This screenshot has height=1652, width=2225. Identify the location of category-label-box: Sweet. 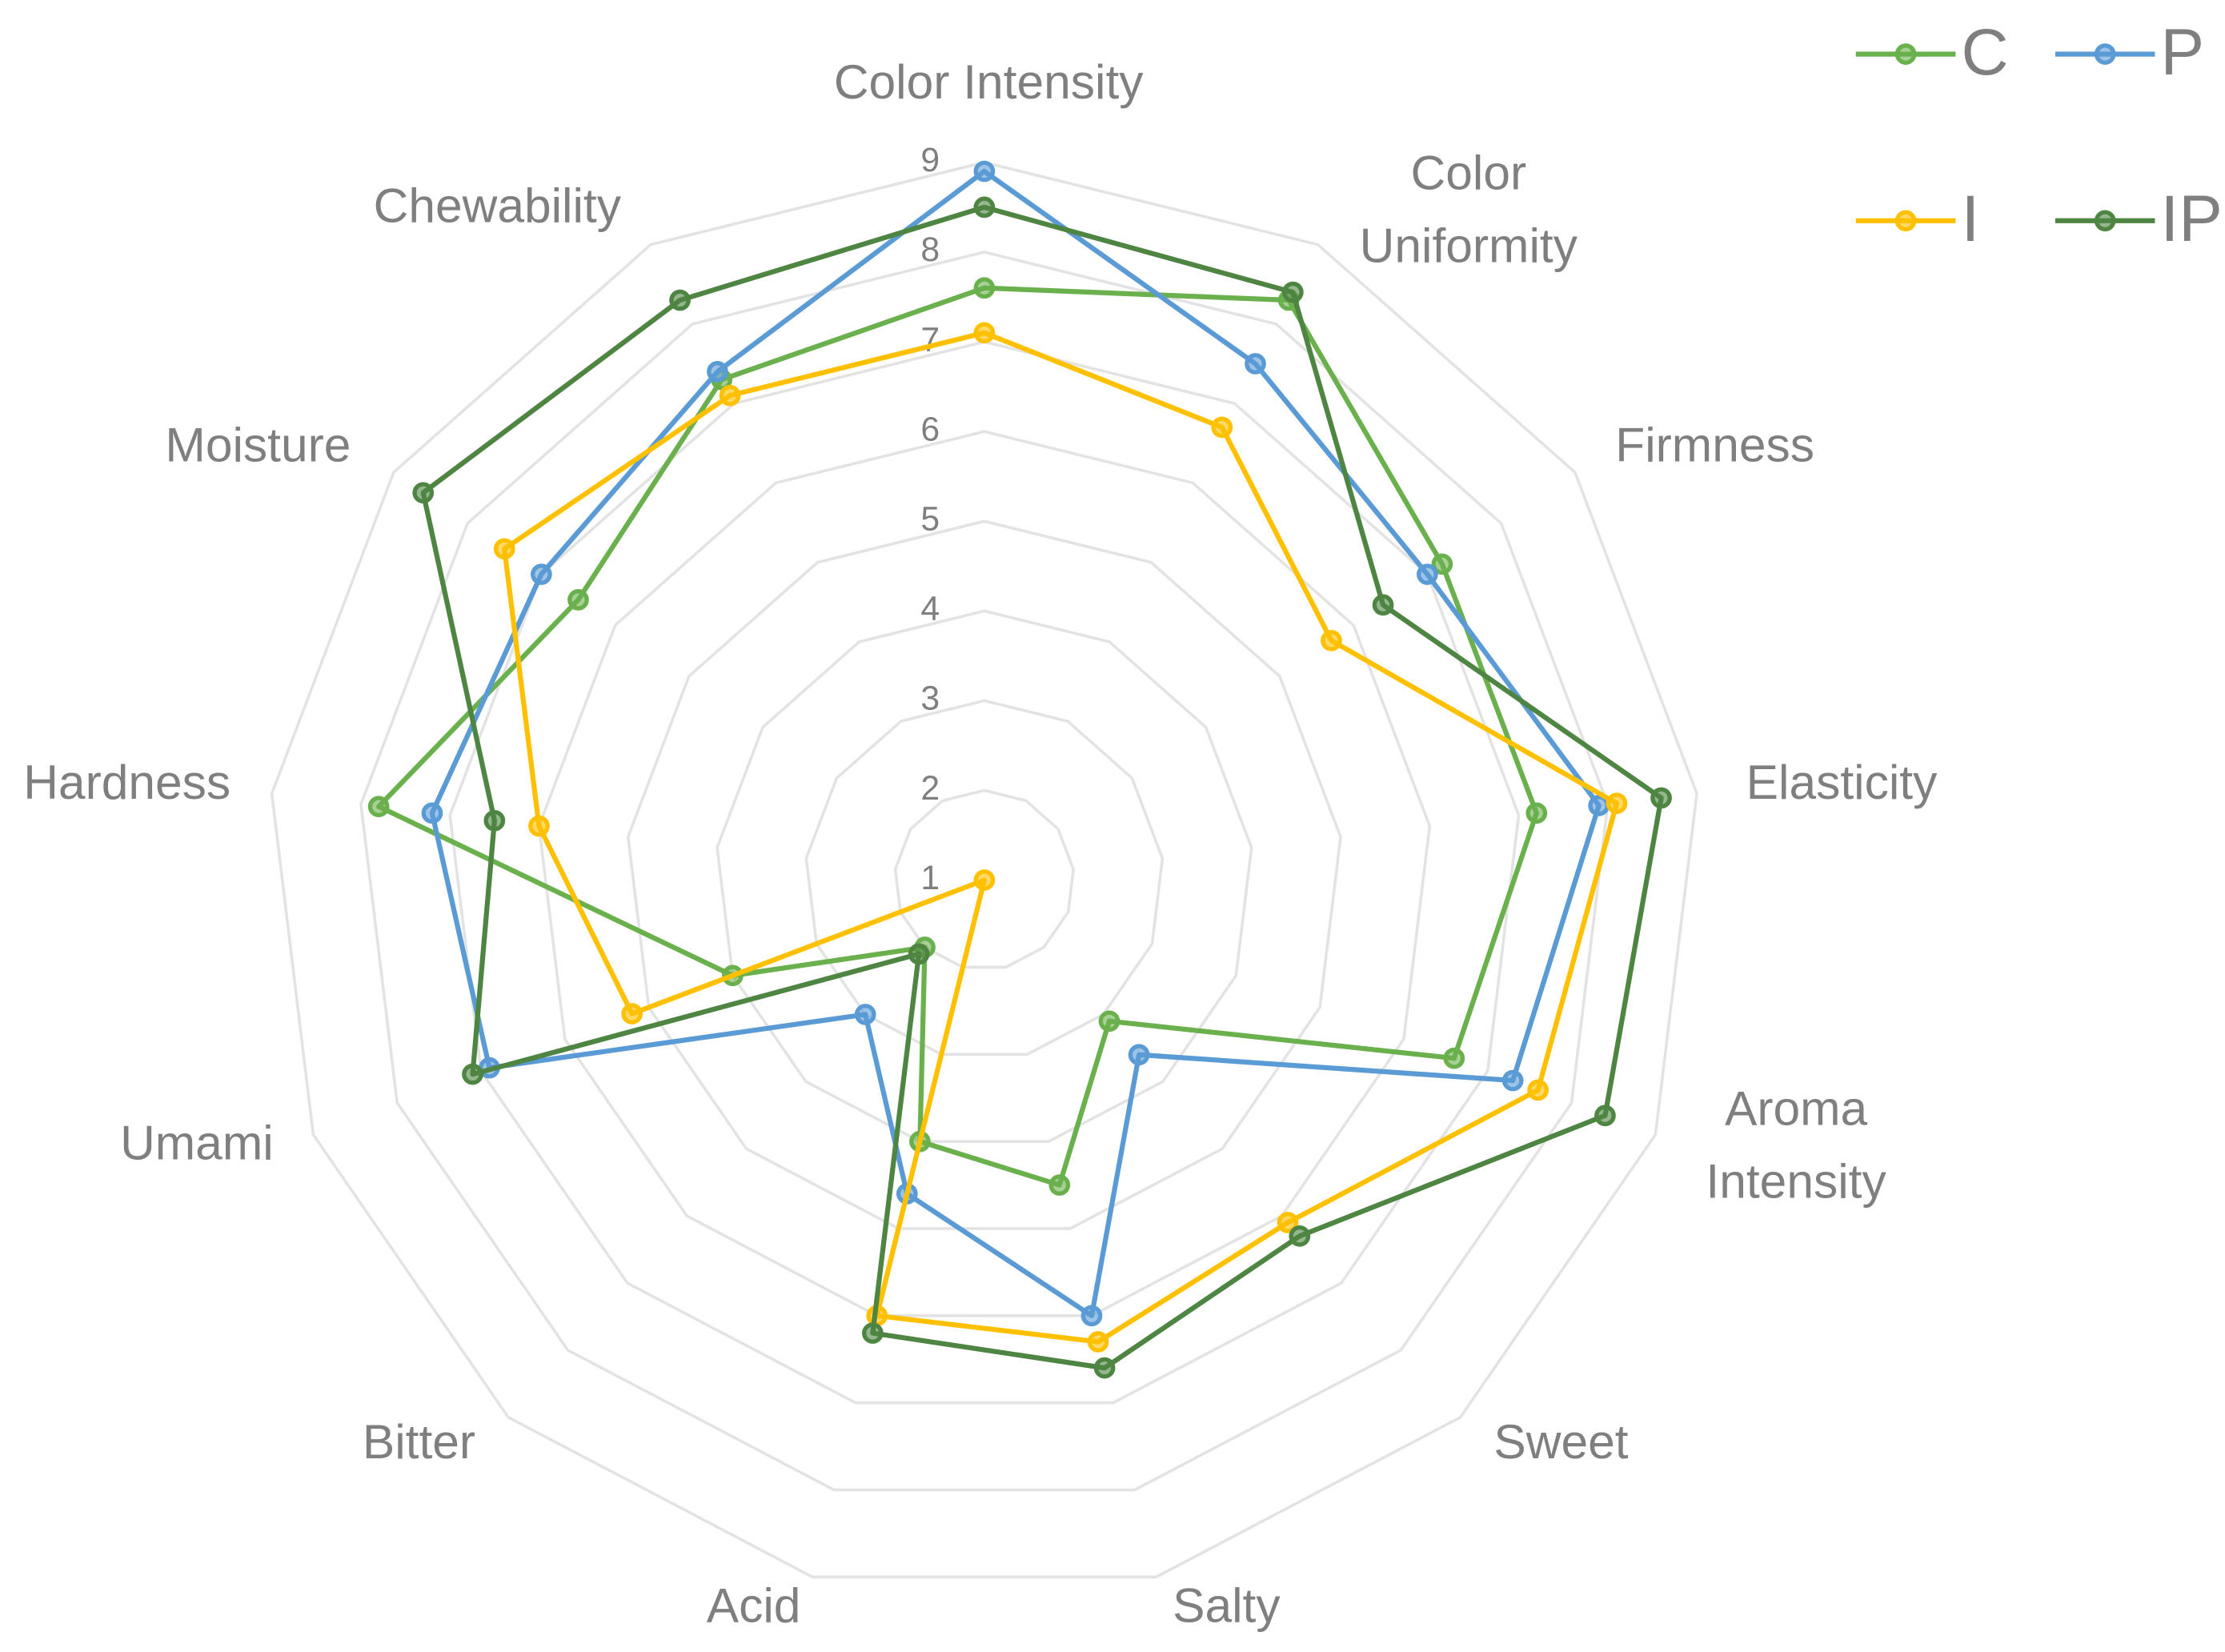
(1561, 1442).